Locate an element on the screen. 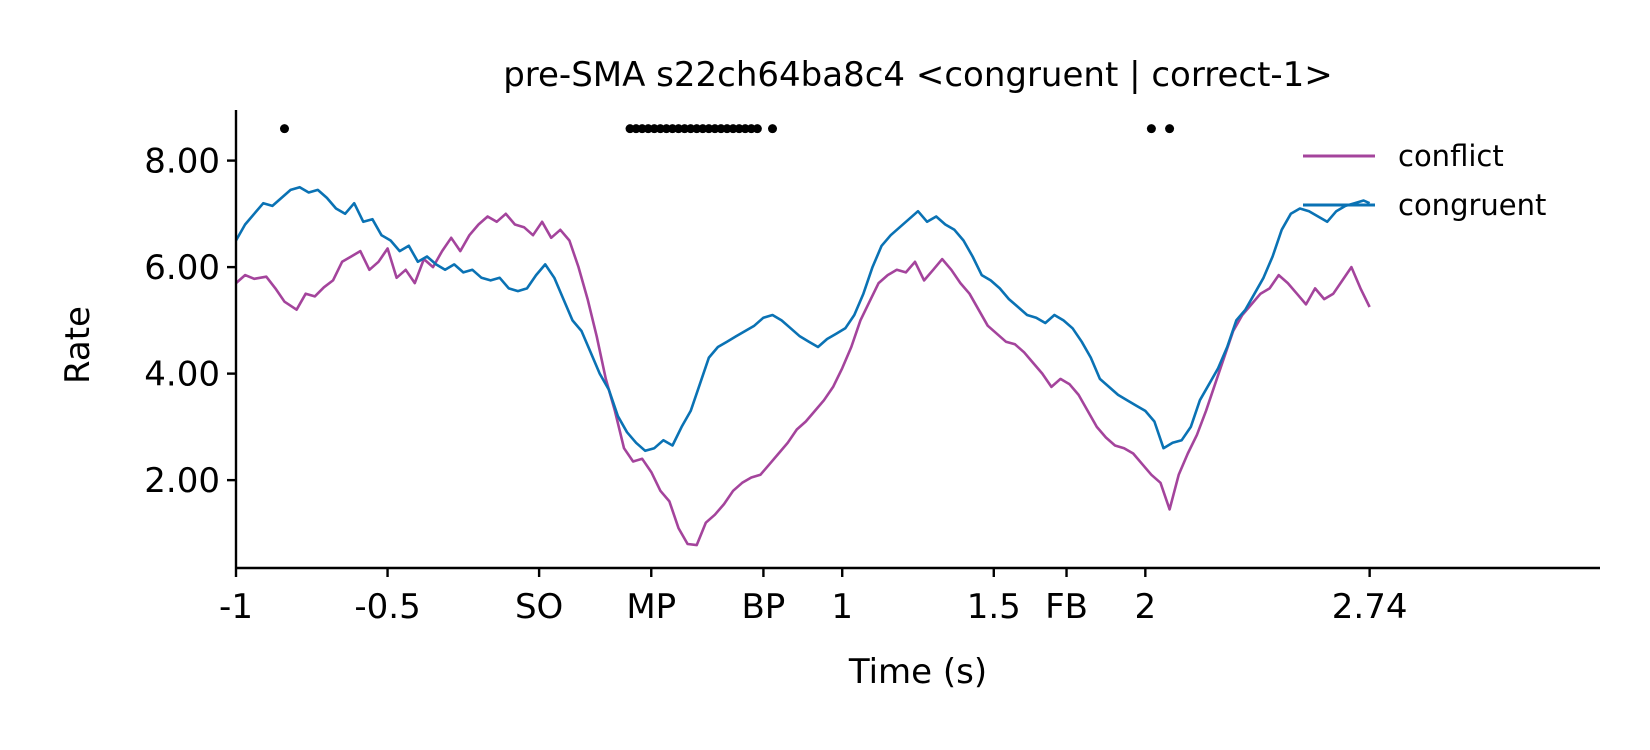 The width and height of the screenshot is (1650, 750). x-tick-label: -0.5 is located at coordinates (387, 607).